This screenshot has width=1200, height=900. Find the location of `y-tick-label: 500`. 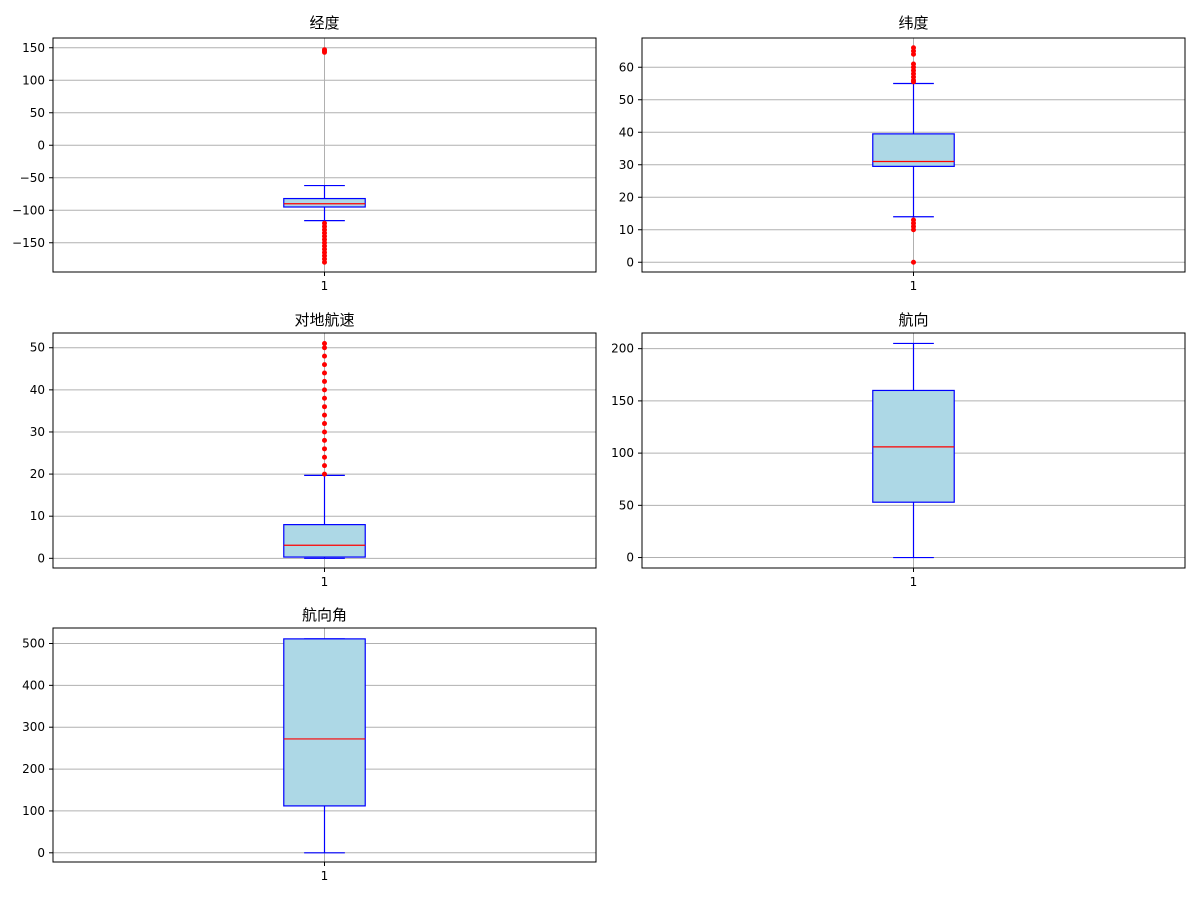

y-tick-label: 500 is located at coordinates (33, 643).